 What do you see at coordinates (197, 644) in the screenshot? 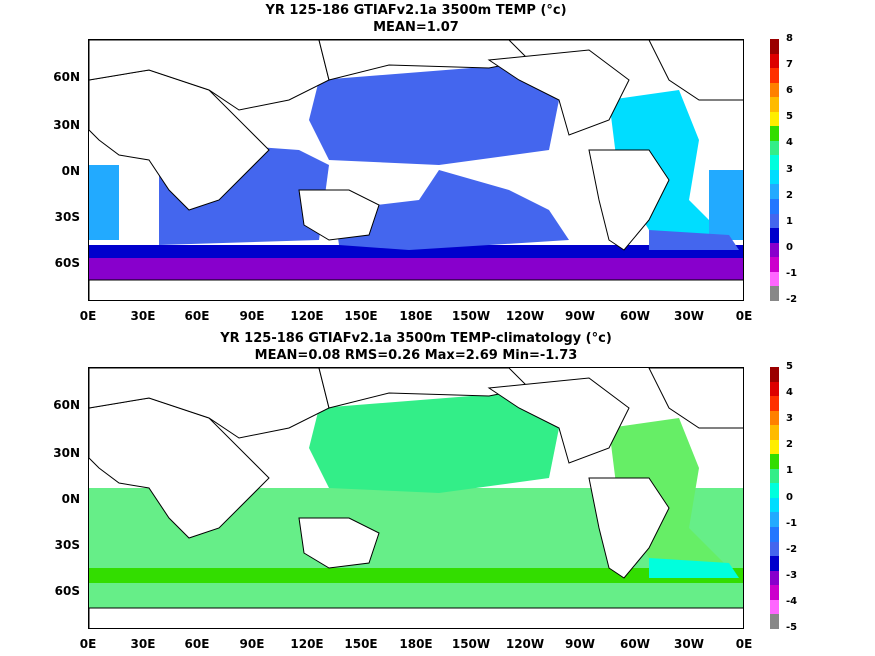
I see `bottom-lon-label: 60E` at bounding box center [197, 644].